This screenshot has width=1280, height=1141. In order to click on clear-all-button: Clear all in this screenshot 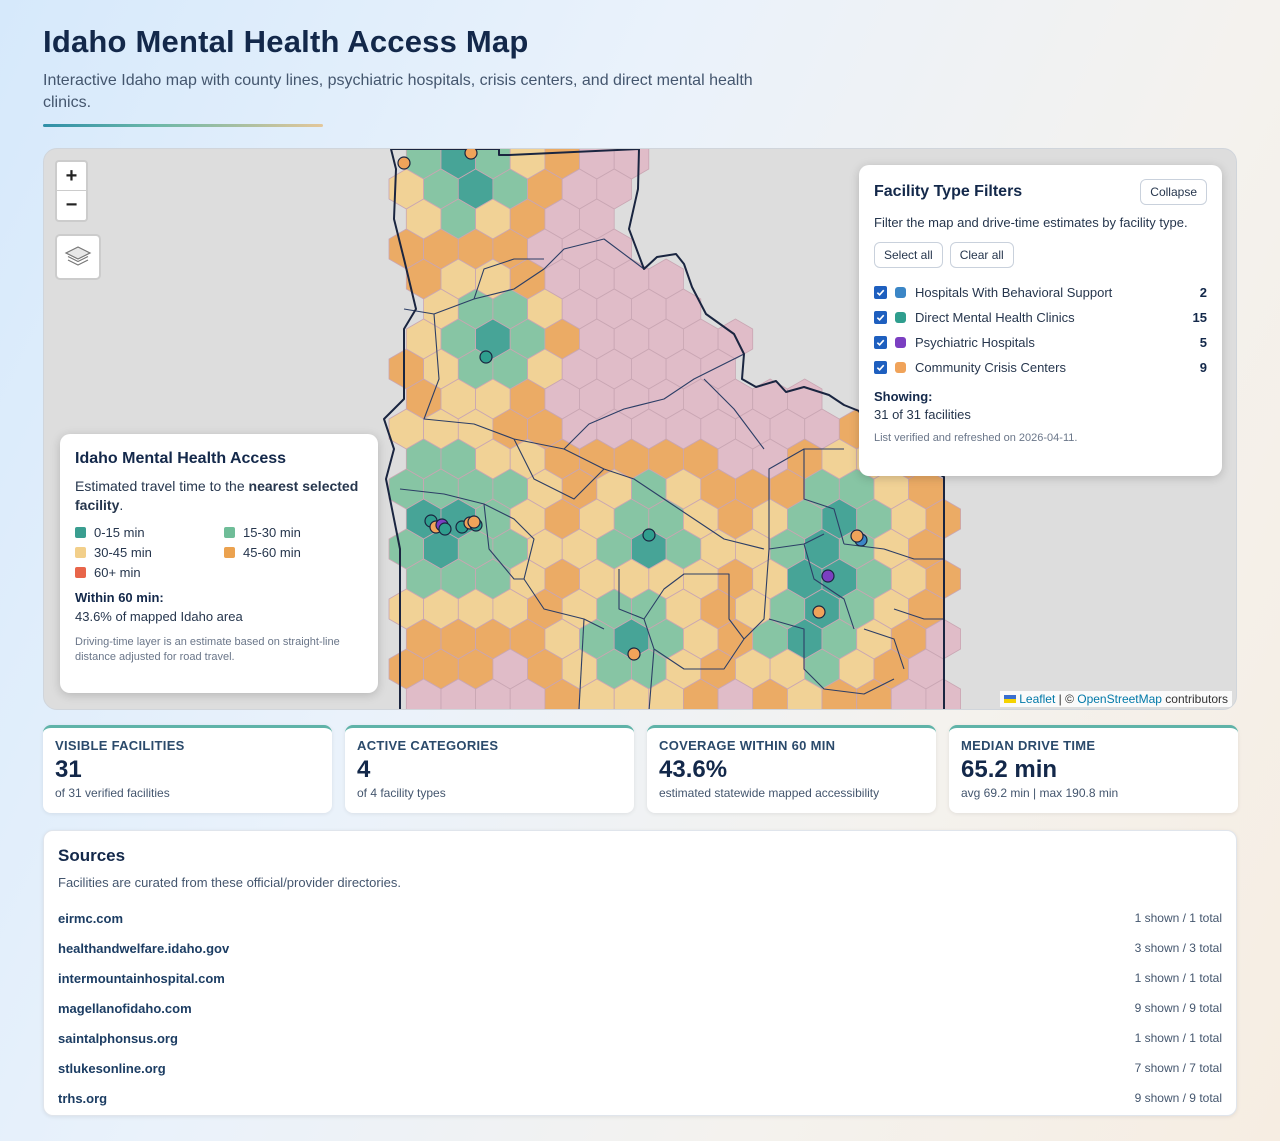, I will do `click(981, 255)`.